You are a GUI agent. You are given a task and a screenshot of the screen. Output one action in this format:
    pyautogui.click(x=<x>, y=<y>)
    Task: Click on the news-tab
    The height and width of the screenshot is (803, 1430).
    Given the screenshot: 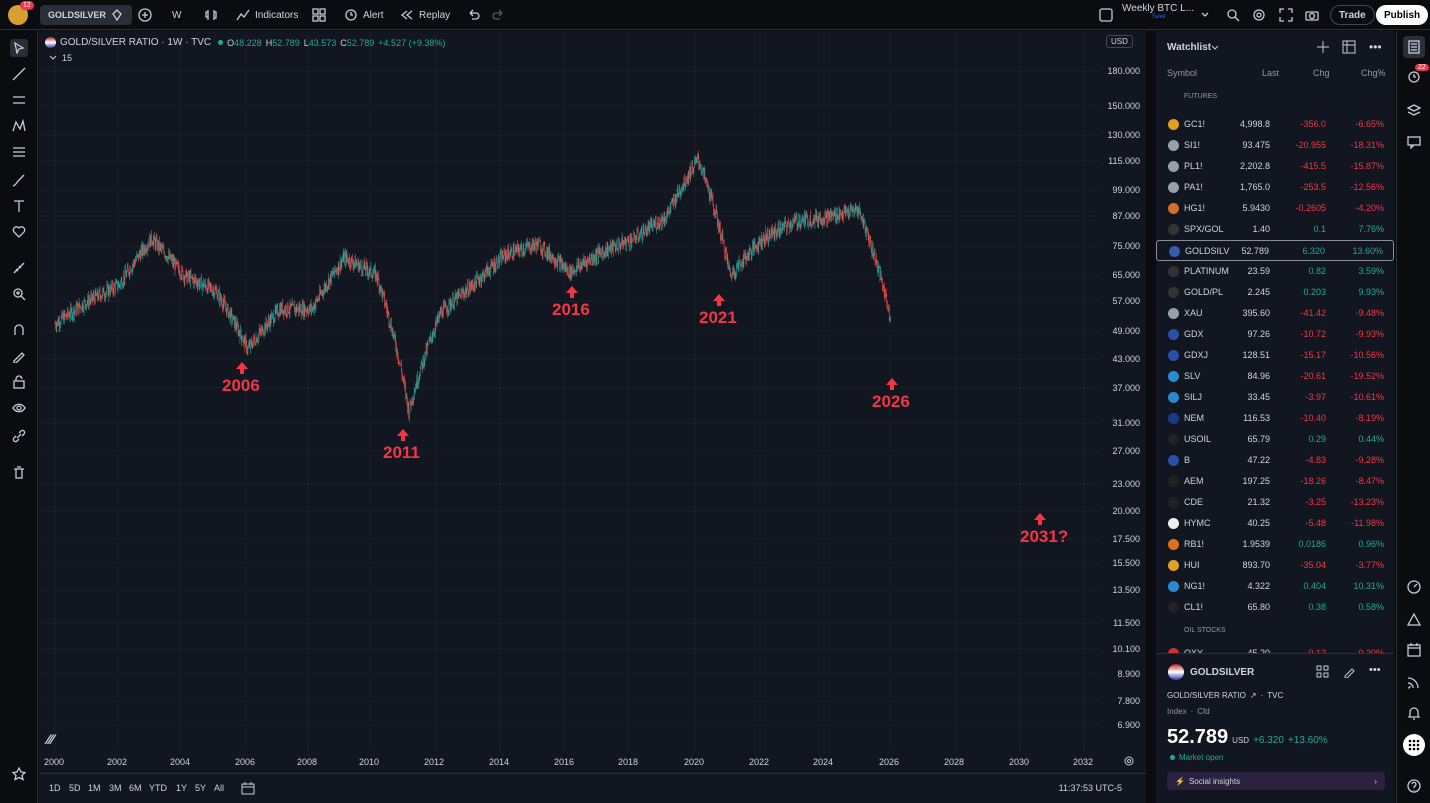 What is the action you would take?
    pyautogui.click(x=1414, y=682)
    